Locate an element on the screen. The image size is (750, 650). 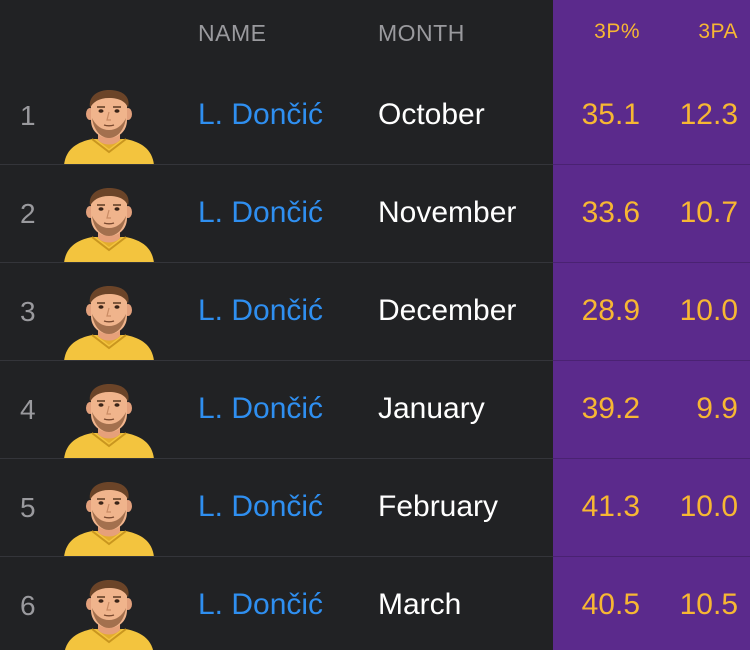
row-month: January is located at coordinates (431, 408).